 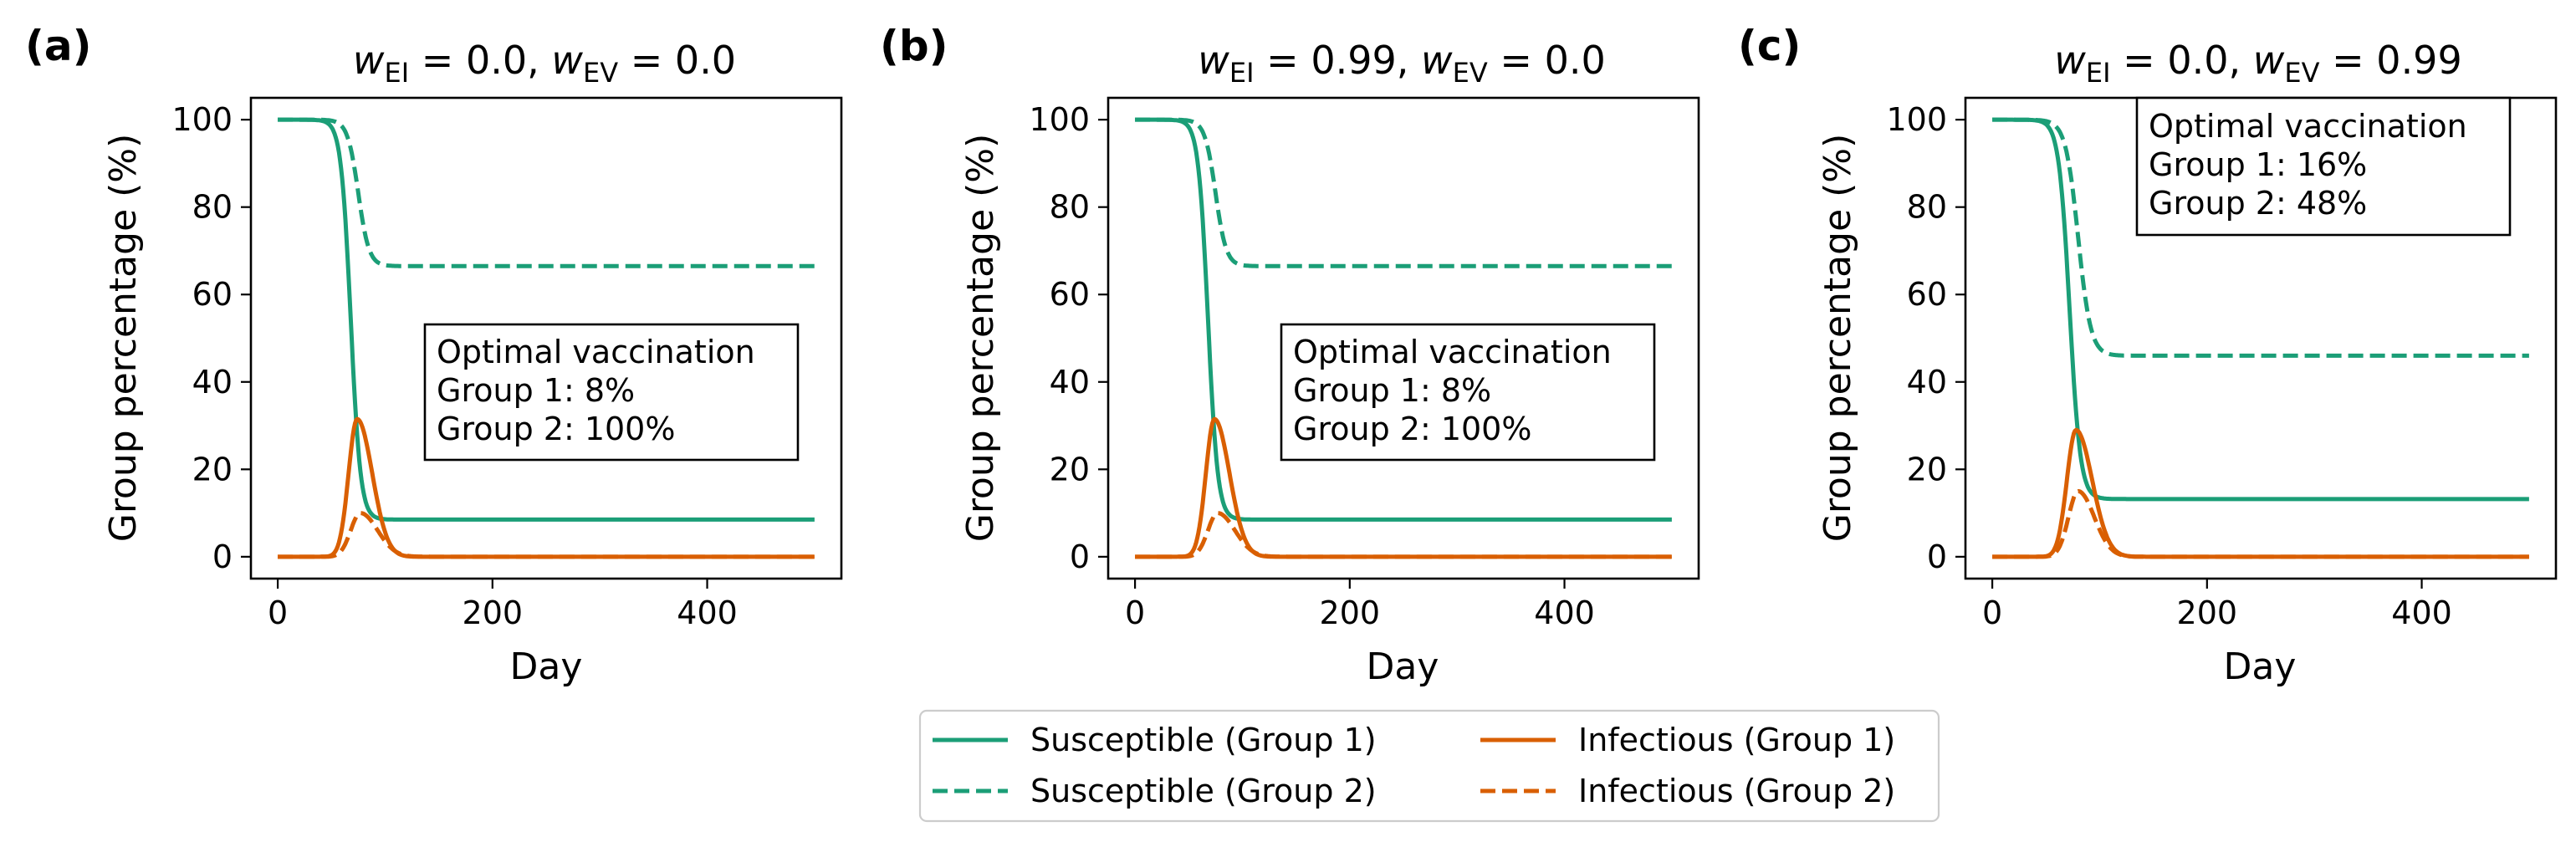 I want to click on y-tick-label-a-20: 20, so click(x=212, y=469).